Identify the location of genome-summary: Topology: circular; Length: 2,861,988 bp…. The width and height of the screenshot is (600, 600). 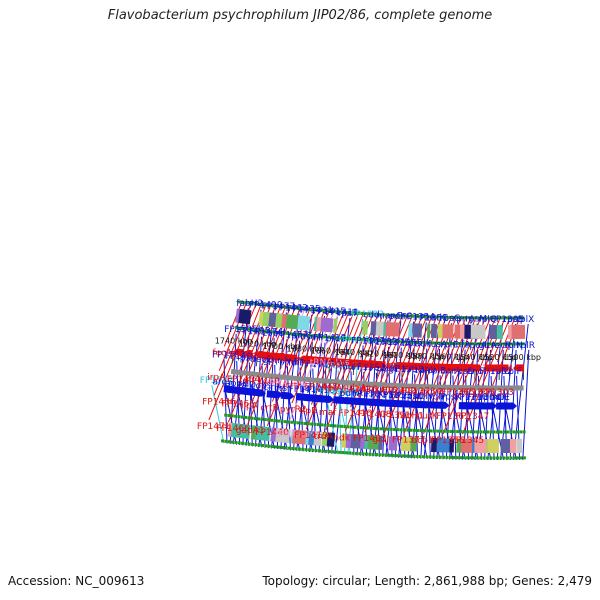
(427, 581).